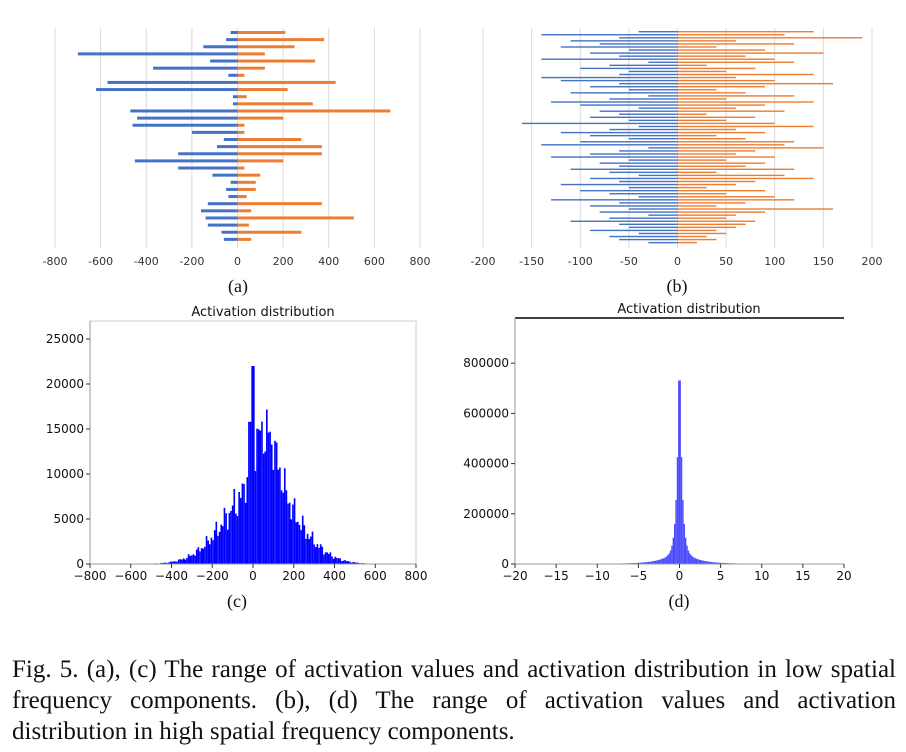 Image resolution: width=906 pixels, height=752 pixels. Describe the element at coordinates (486, 413) in the screenshot. I see `y-tick-label: 600000` at that location.